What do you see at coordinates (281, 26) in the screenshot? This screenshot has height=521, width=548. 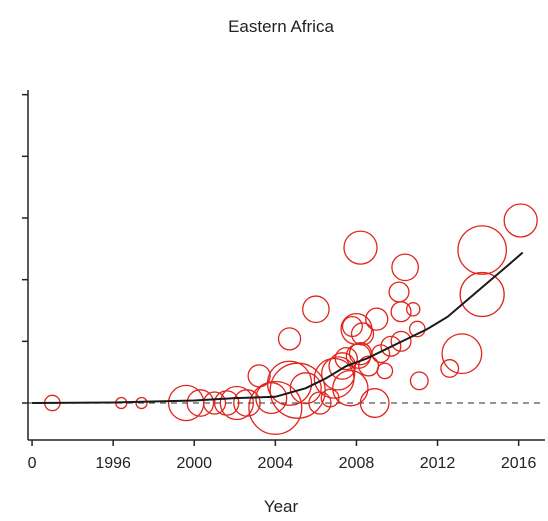 I see `chart-title: Eastern Africa` at bounding box center [281, 26].